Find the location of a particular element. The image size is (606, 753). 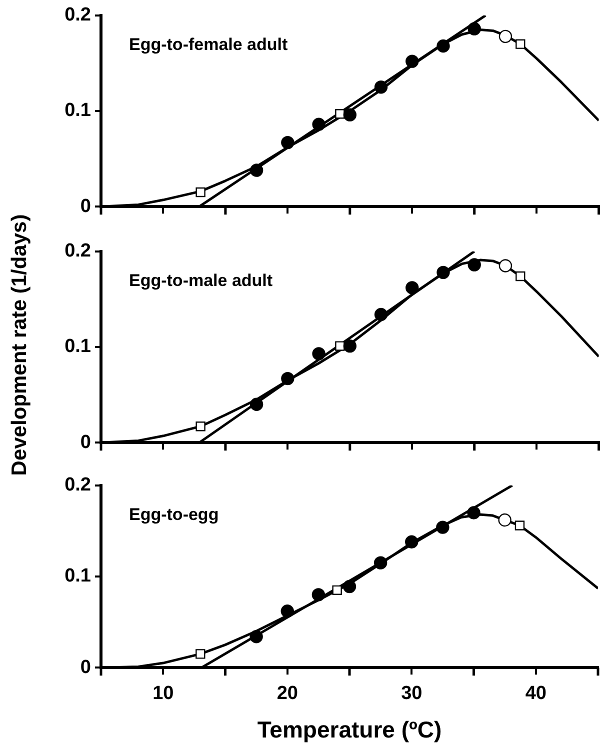

annotation: Egg-to-male adult is located at coordinates (201, 280).